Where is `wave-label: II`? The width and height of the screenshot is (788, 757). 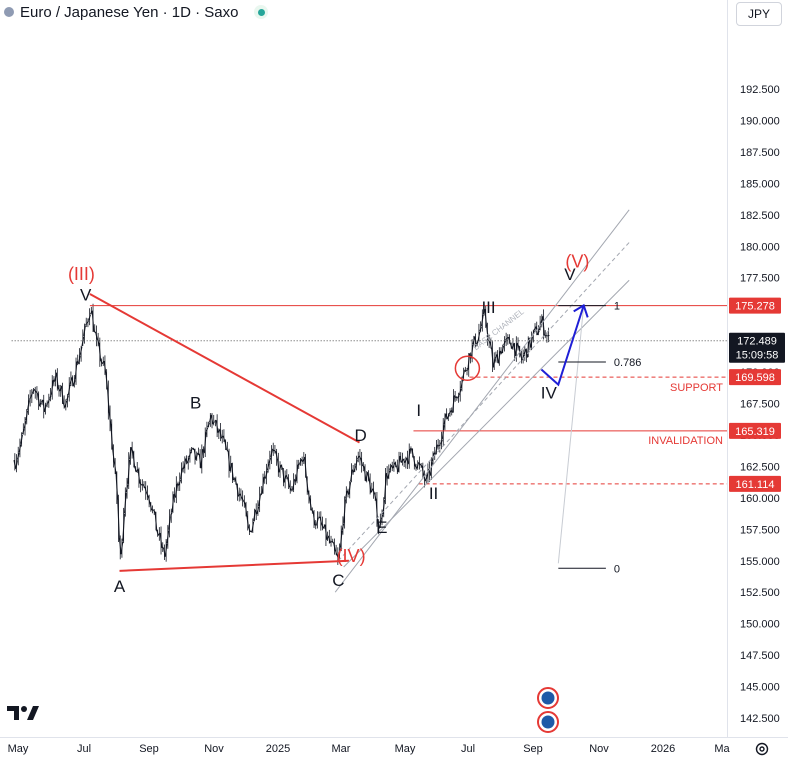
wave-label: II is located at coordinates (433, 493).